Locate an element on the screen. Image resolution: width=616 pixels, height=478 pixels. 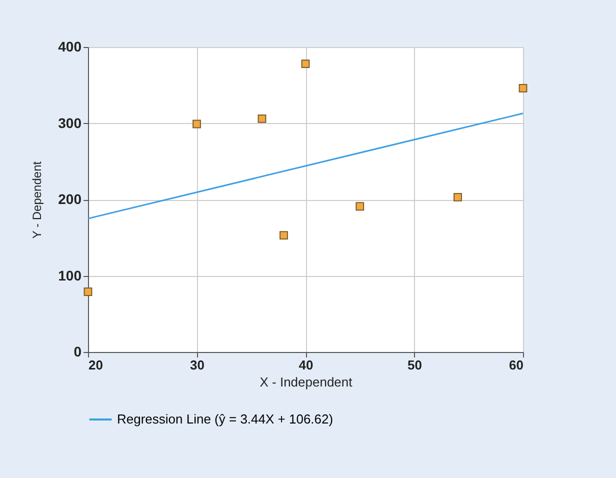
x-tick-label: 60 is located at coordinates (516, 365).